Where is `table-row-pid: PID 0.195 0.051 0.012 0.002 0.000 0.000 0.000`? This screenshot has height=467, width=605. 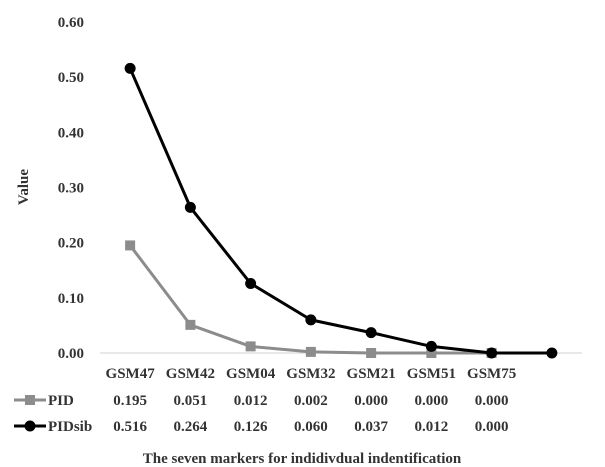
table-row-pid: PID 0.195 0.051 0.012 0.002 0.000 0.000 0.000 is located at coordinates (261, 401).